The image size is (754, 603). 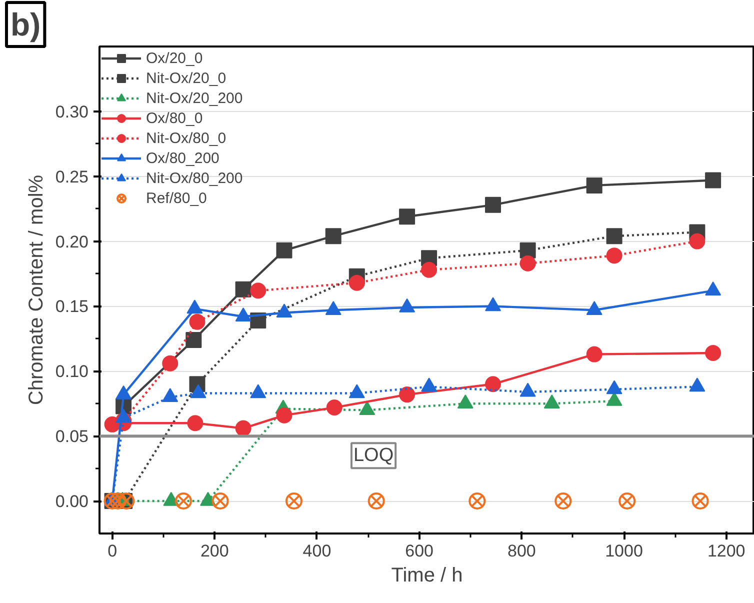 What do you see at coordinates (186, 138) in the screenshot?
I see `legend-label: Nit-Ox/80_0` at bounding box center [186, 138].